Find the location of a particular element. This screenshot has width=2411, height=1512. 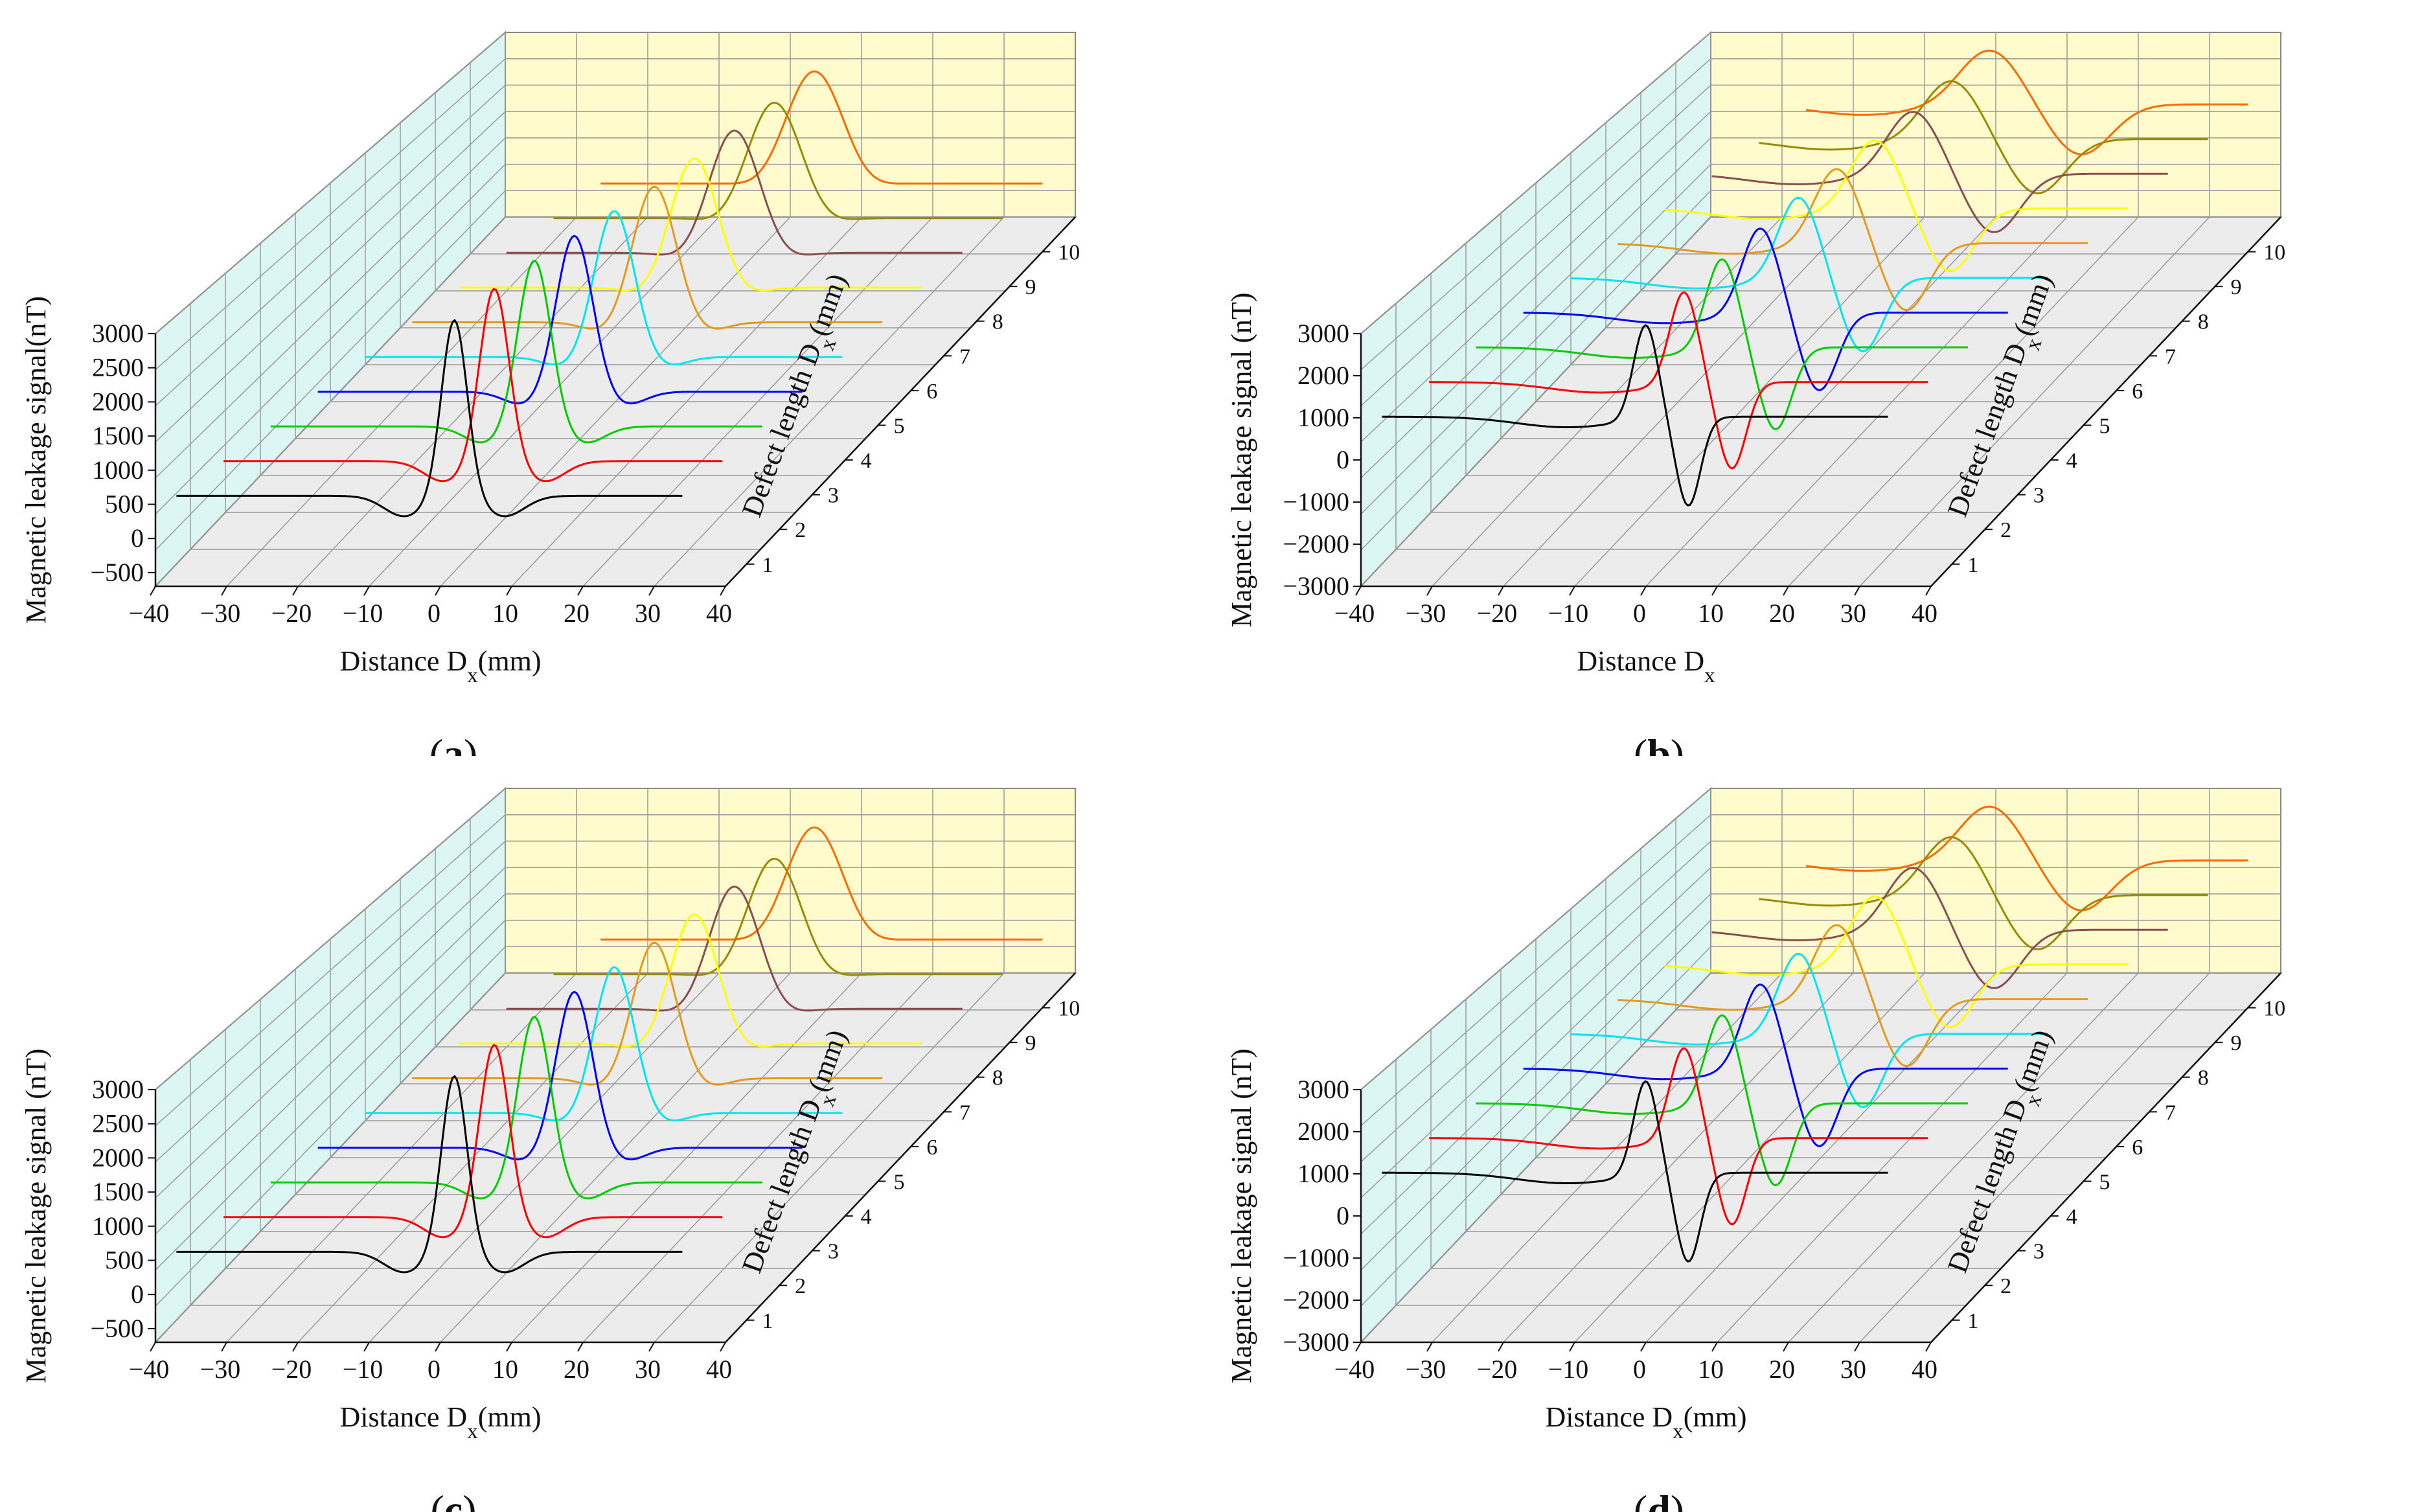

series-line-4mm is located at coordinates (560, 320).